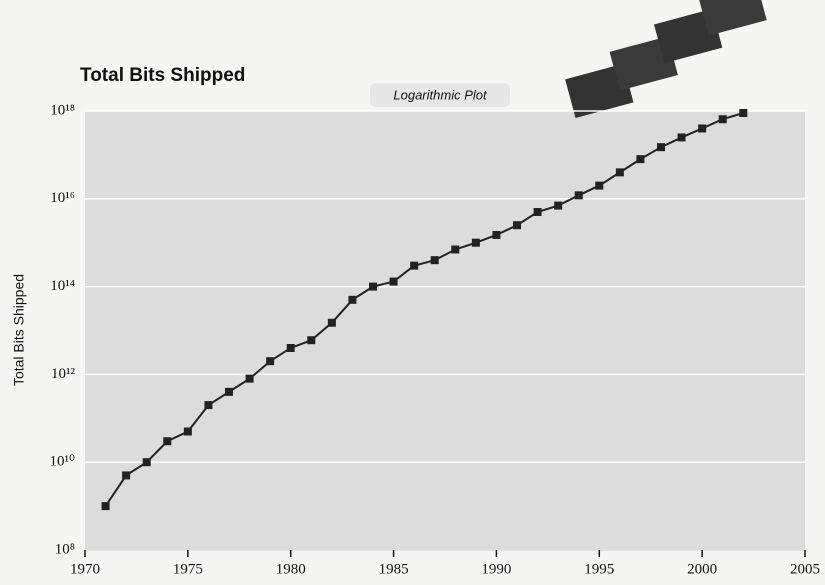 This screenshot has height=585, width=825. I want to click on x-tick-label: 1995, so click(599, 569).